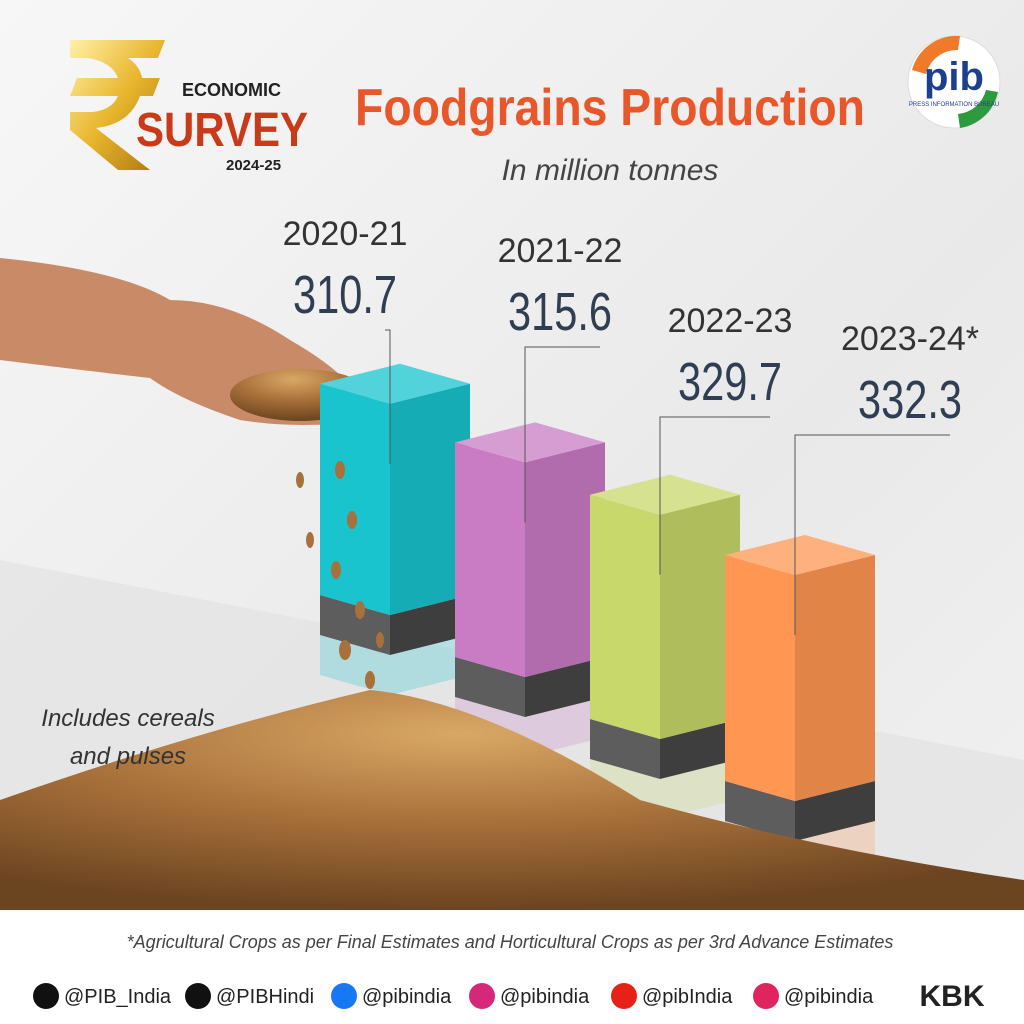  Describe the element at coordinates (730, 321) in the screenshot. I see `category-label: 2022-23` at that location.